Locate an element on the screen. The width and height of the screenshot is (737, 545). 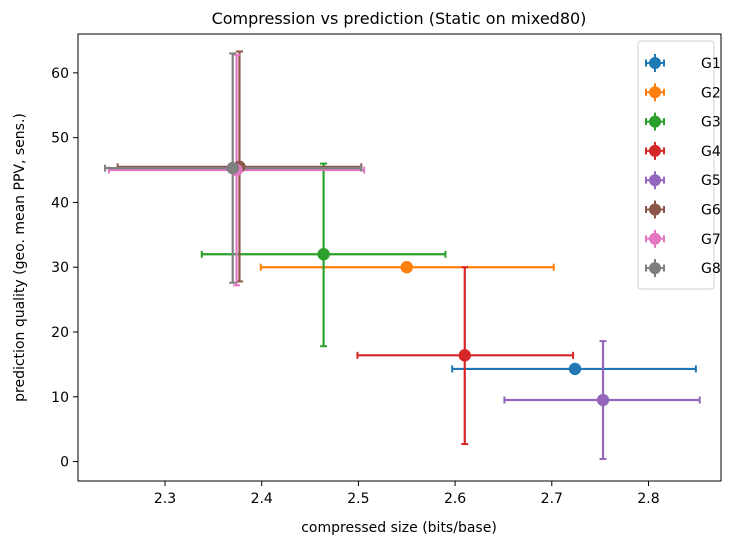
y-tick-label: 30 is located at coordinates (60, 268).